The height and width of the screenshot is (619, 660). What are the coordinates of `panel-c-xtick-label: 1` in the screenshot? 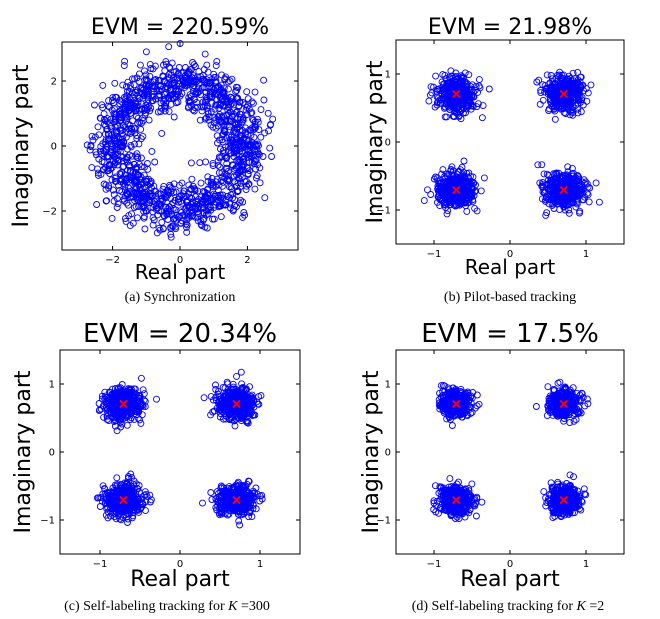 It's located at (260, 564).